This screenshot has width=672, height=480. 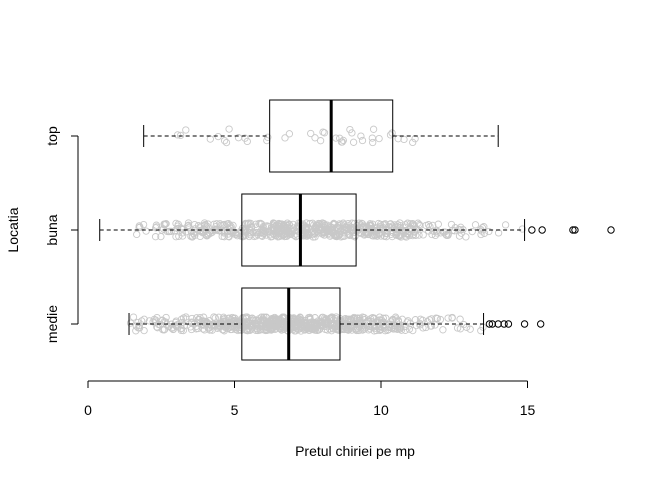 I want to click on x-tick-label: 0, so click(x=88, y=410).